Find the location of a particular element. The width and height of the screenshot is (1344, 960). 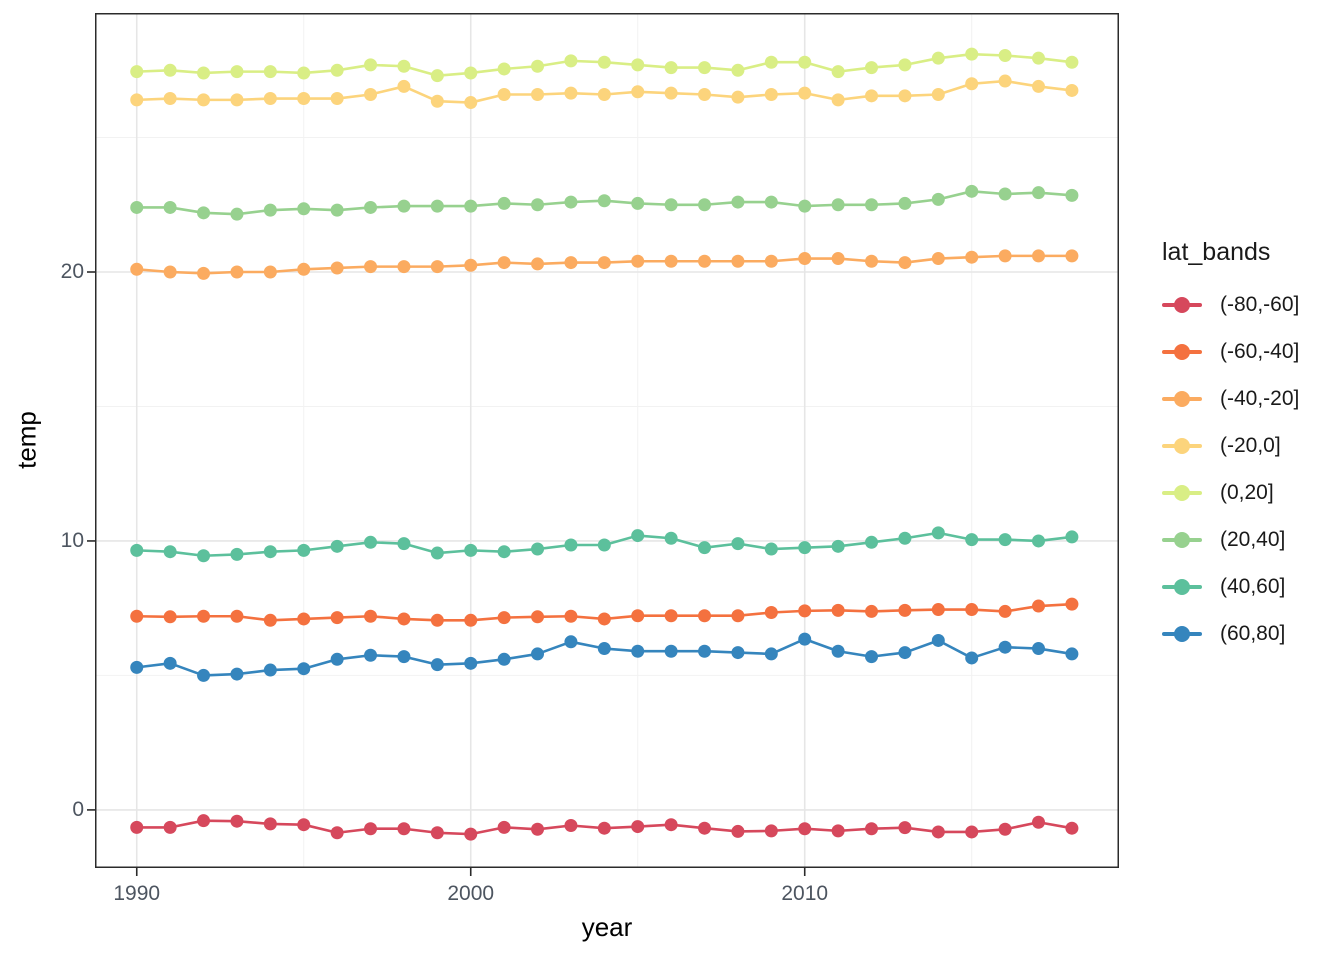

legend-item: (-40,-20] is located at coordinates (1247, 398).